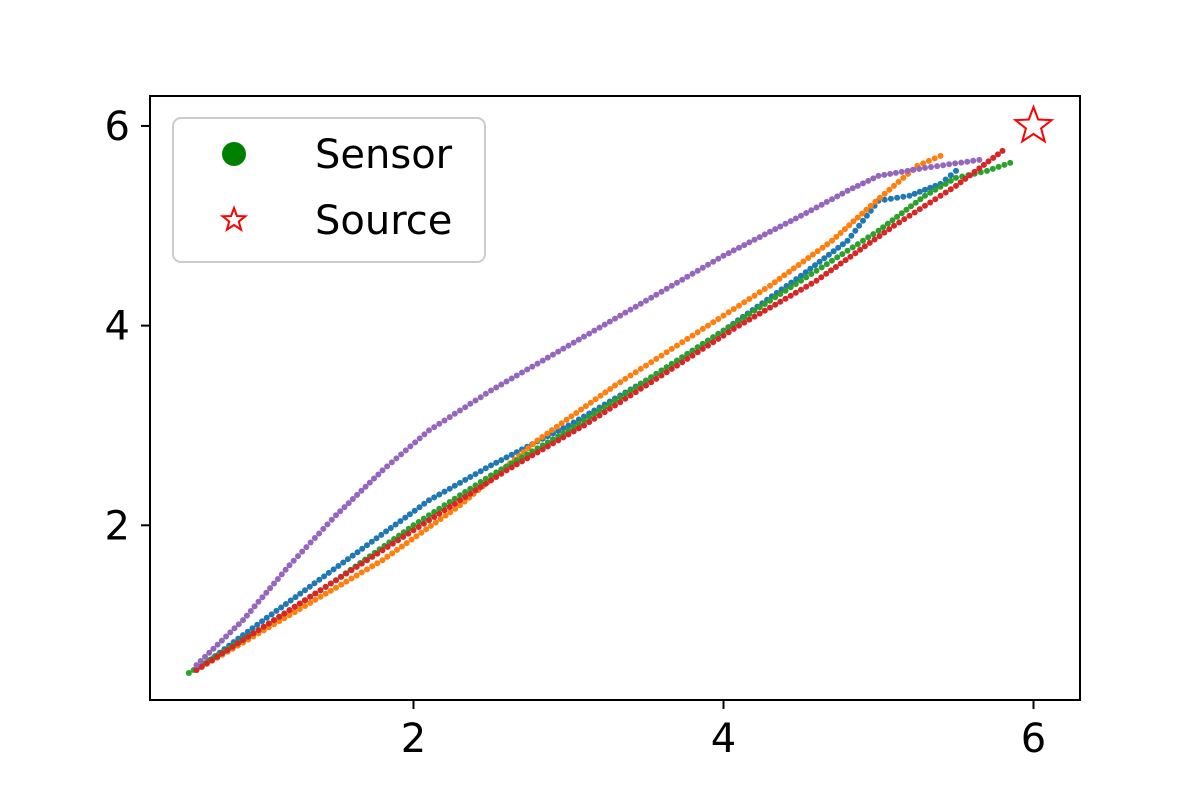  What do you see at coordinates (413, 739) in the screenshot?
I see `x-tick-label: 2` at bounding box center [413, 739].